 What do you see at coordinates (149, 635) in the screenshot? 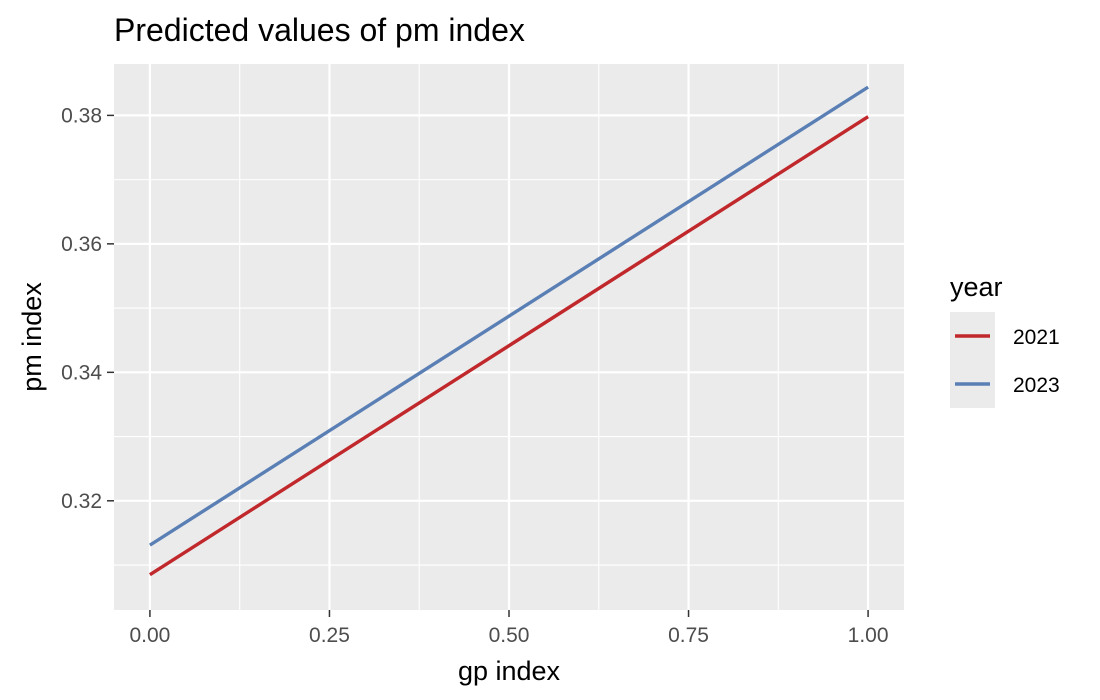
I see `x-tick-label: 0.00` at bounding box center [149, 635].